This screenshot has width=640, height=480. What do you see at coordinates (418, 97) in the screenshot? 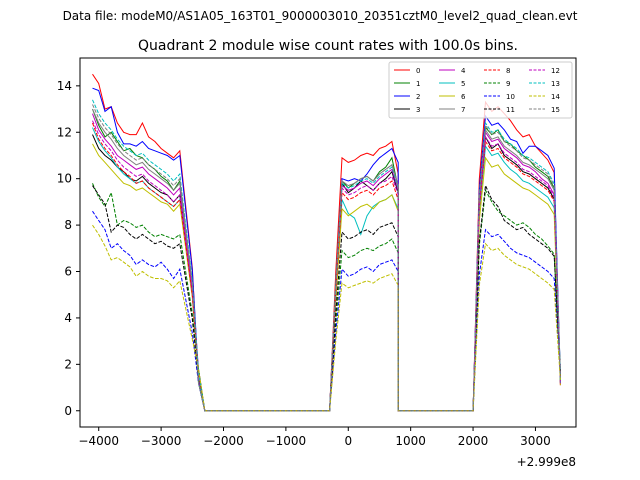
I see `legend-label-2: 2` at bounding box center [418, 97].